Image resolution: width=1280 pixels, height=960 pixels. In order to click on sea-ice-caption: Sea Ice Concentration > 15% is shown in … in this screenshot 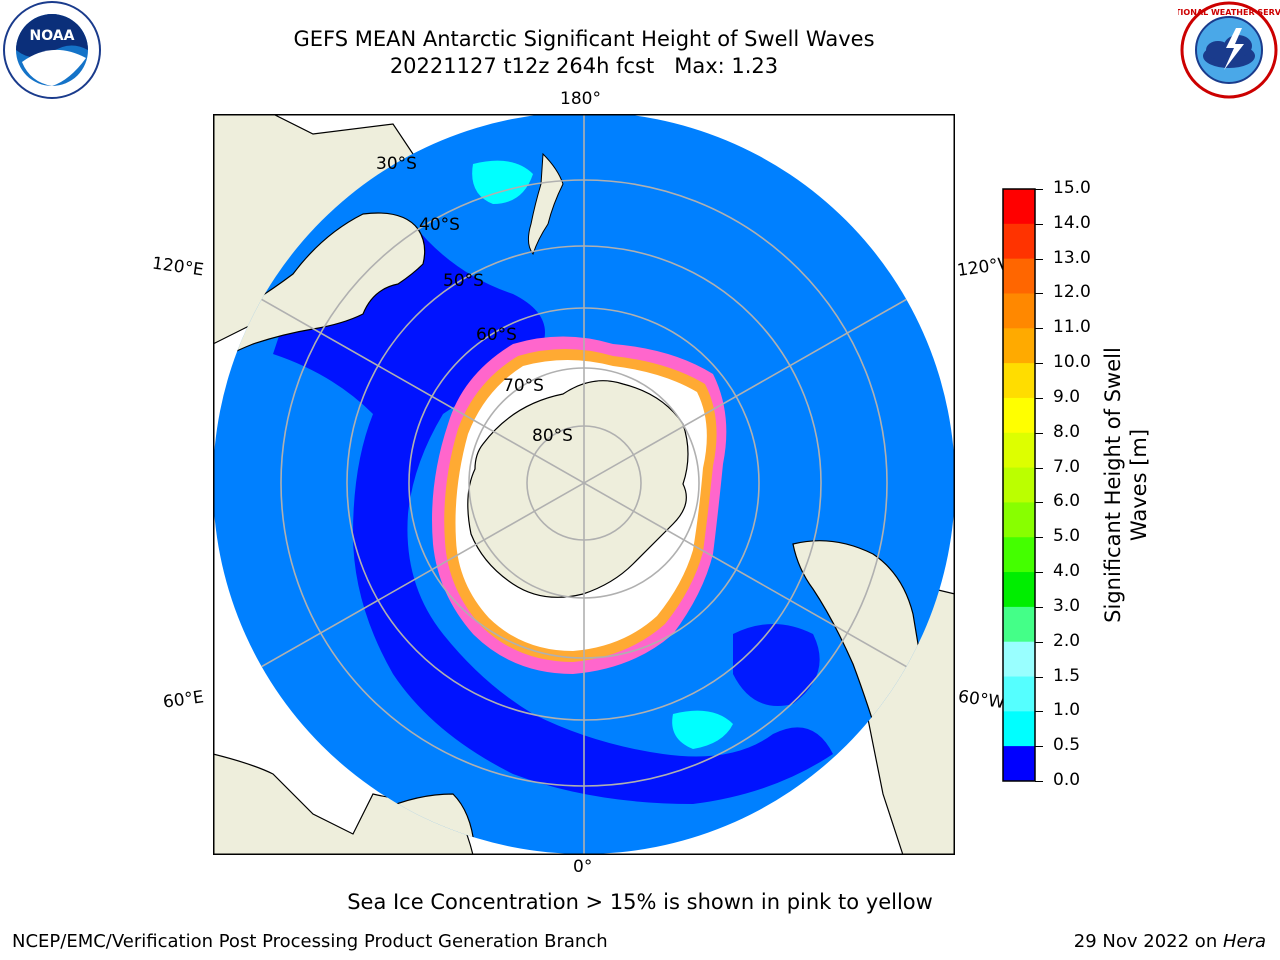, I will do `click(640, 902)`.